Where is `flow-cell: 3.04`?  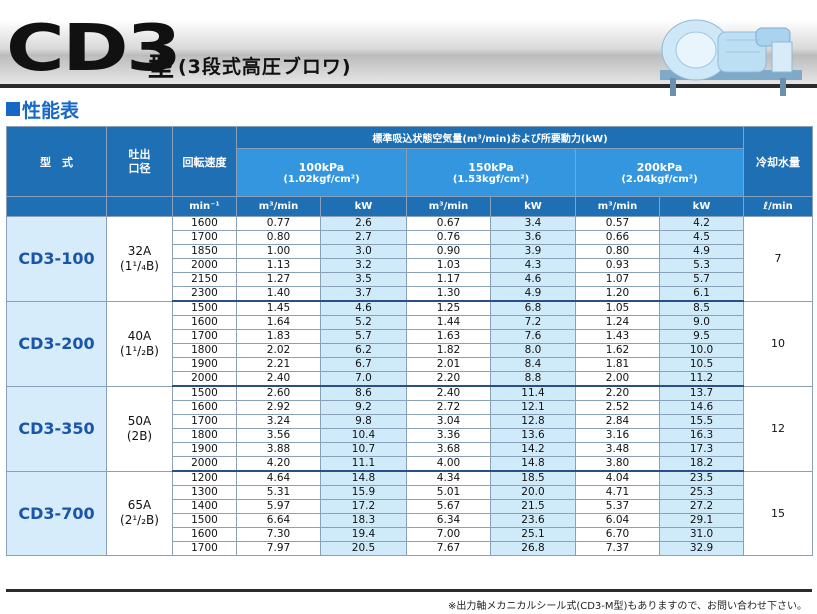 flow-cell: 3.04 is located at coordinates (448, 421).